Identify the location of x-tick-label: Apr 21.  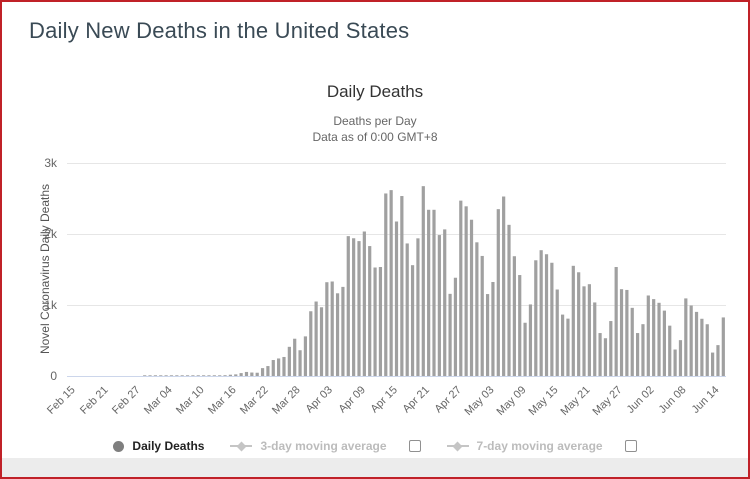
(416, 400).